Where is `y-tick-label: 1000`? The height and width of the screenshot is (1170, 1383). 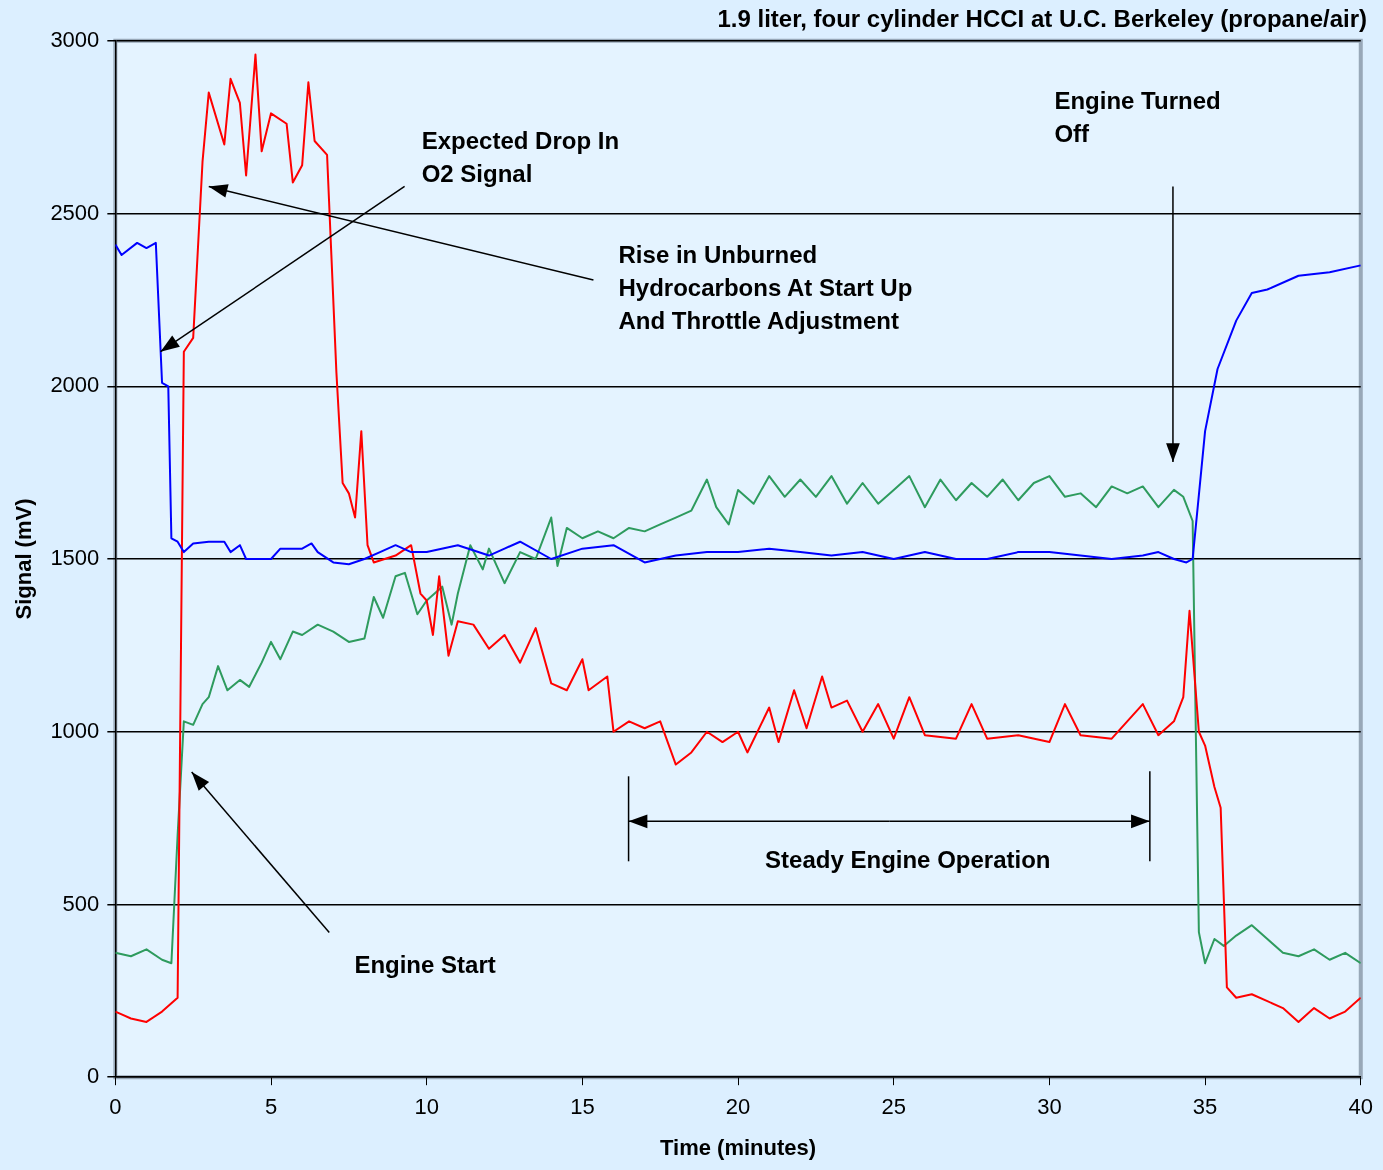 y-tick-label: 1000 is located at coordinates (75, 730).